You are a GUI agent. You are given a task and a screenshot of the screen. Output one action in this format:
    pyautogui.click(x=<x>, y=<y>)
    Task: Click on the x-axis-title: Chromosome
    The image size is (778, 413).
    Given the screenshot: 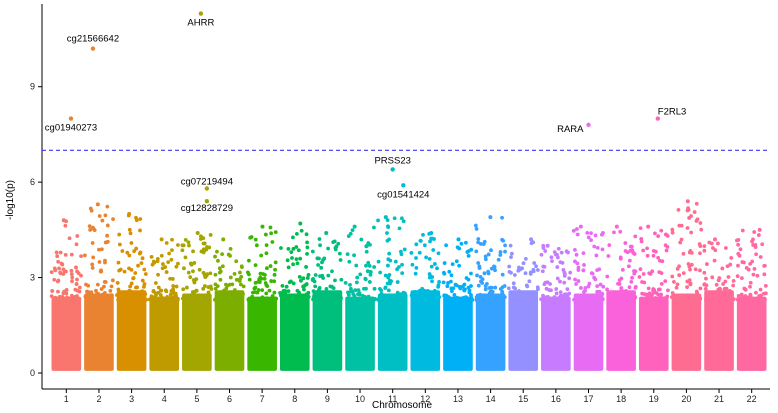 What is the action you would take?
    pyautogui.click(x=402, y=405)
    